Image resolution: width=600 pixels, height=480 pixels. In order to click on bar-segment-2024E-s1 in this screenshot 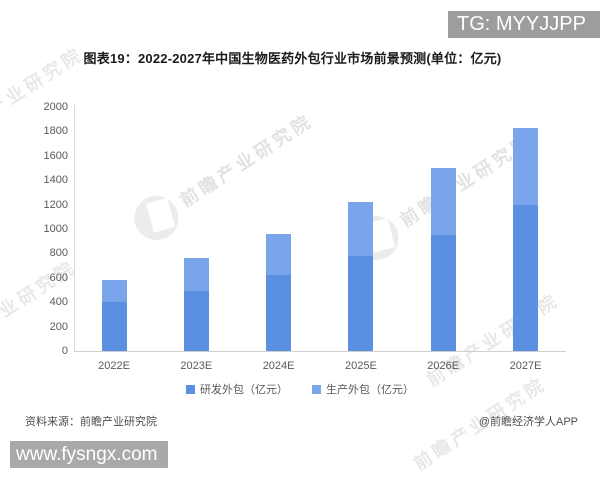, I will do `click(279, 254)`.